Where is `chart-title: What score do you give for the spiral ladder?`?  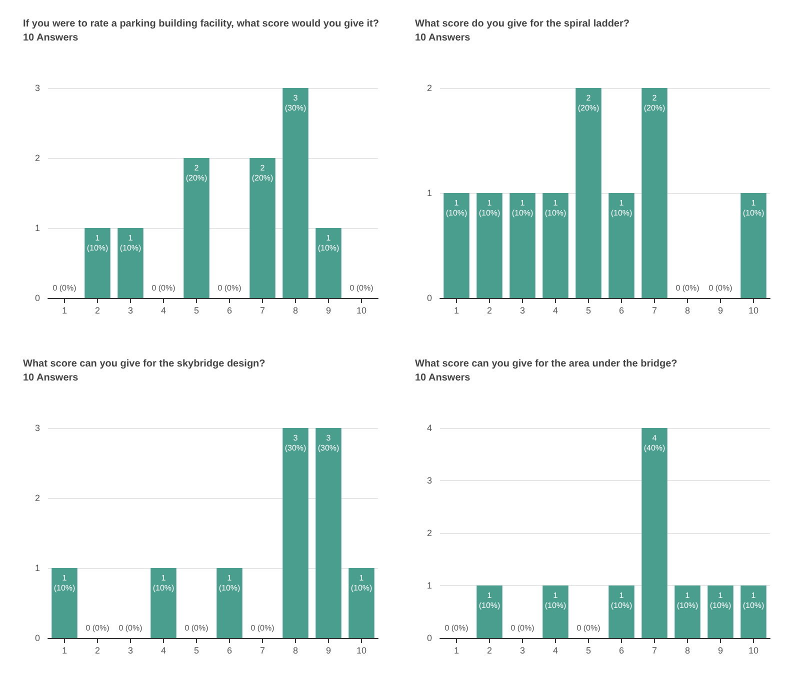 chart-title: What score do you give for the spiral ladder? is located at coordinates (522, 24).